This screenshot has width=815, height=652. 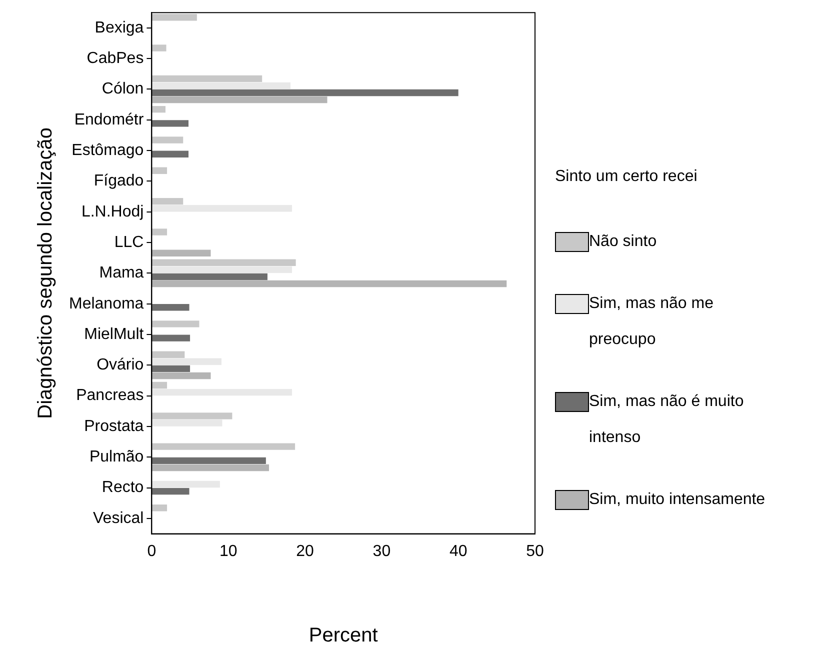 What do you see at coordinates (109, 119) in the screenshot?
I see `y-tick-label: Endométr` at bounding box center [109, 119].